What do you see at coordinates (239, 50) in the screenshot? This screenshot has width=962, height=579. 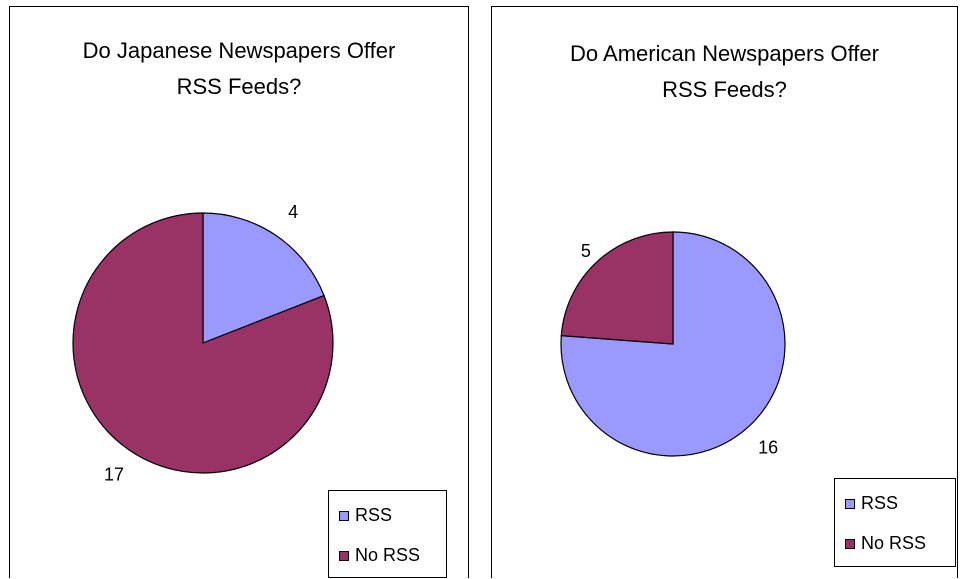 I see `chart-title-line-1: Do Japanese Newspapers Offer` at bounding box center [239, 50].